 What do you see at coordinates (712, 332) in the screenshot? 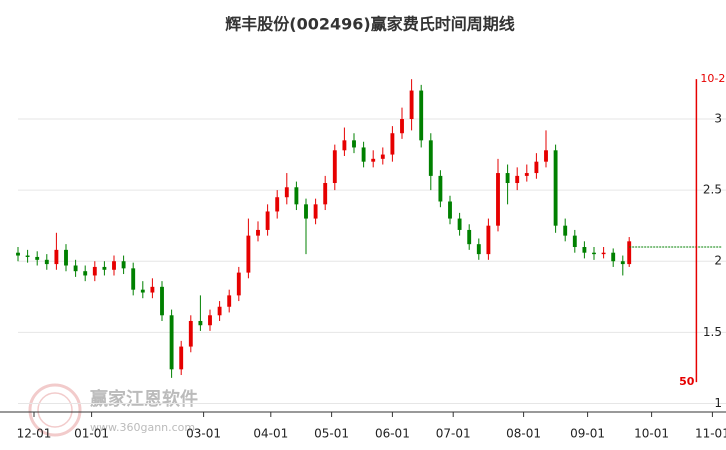
I see `y-tick-label: 1.5` at bounding box center [712, 332].